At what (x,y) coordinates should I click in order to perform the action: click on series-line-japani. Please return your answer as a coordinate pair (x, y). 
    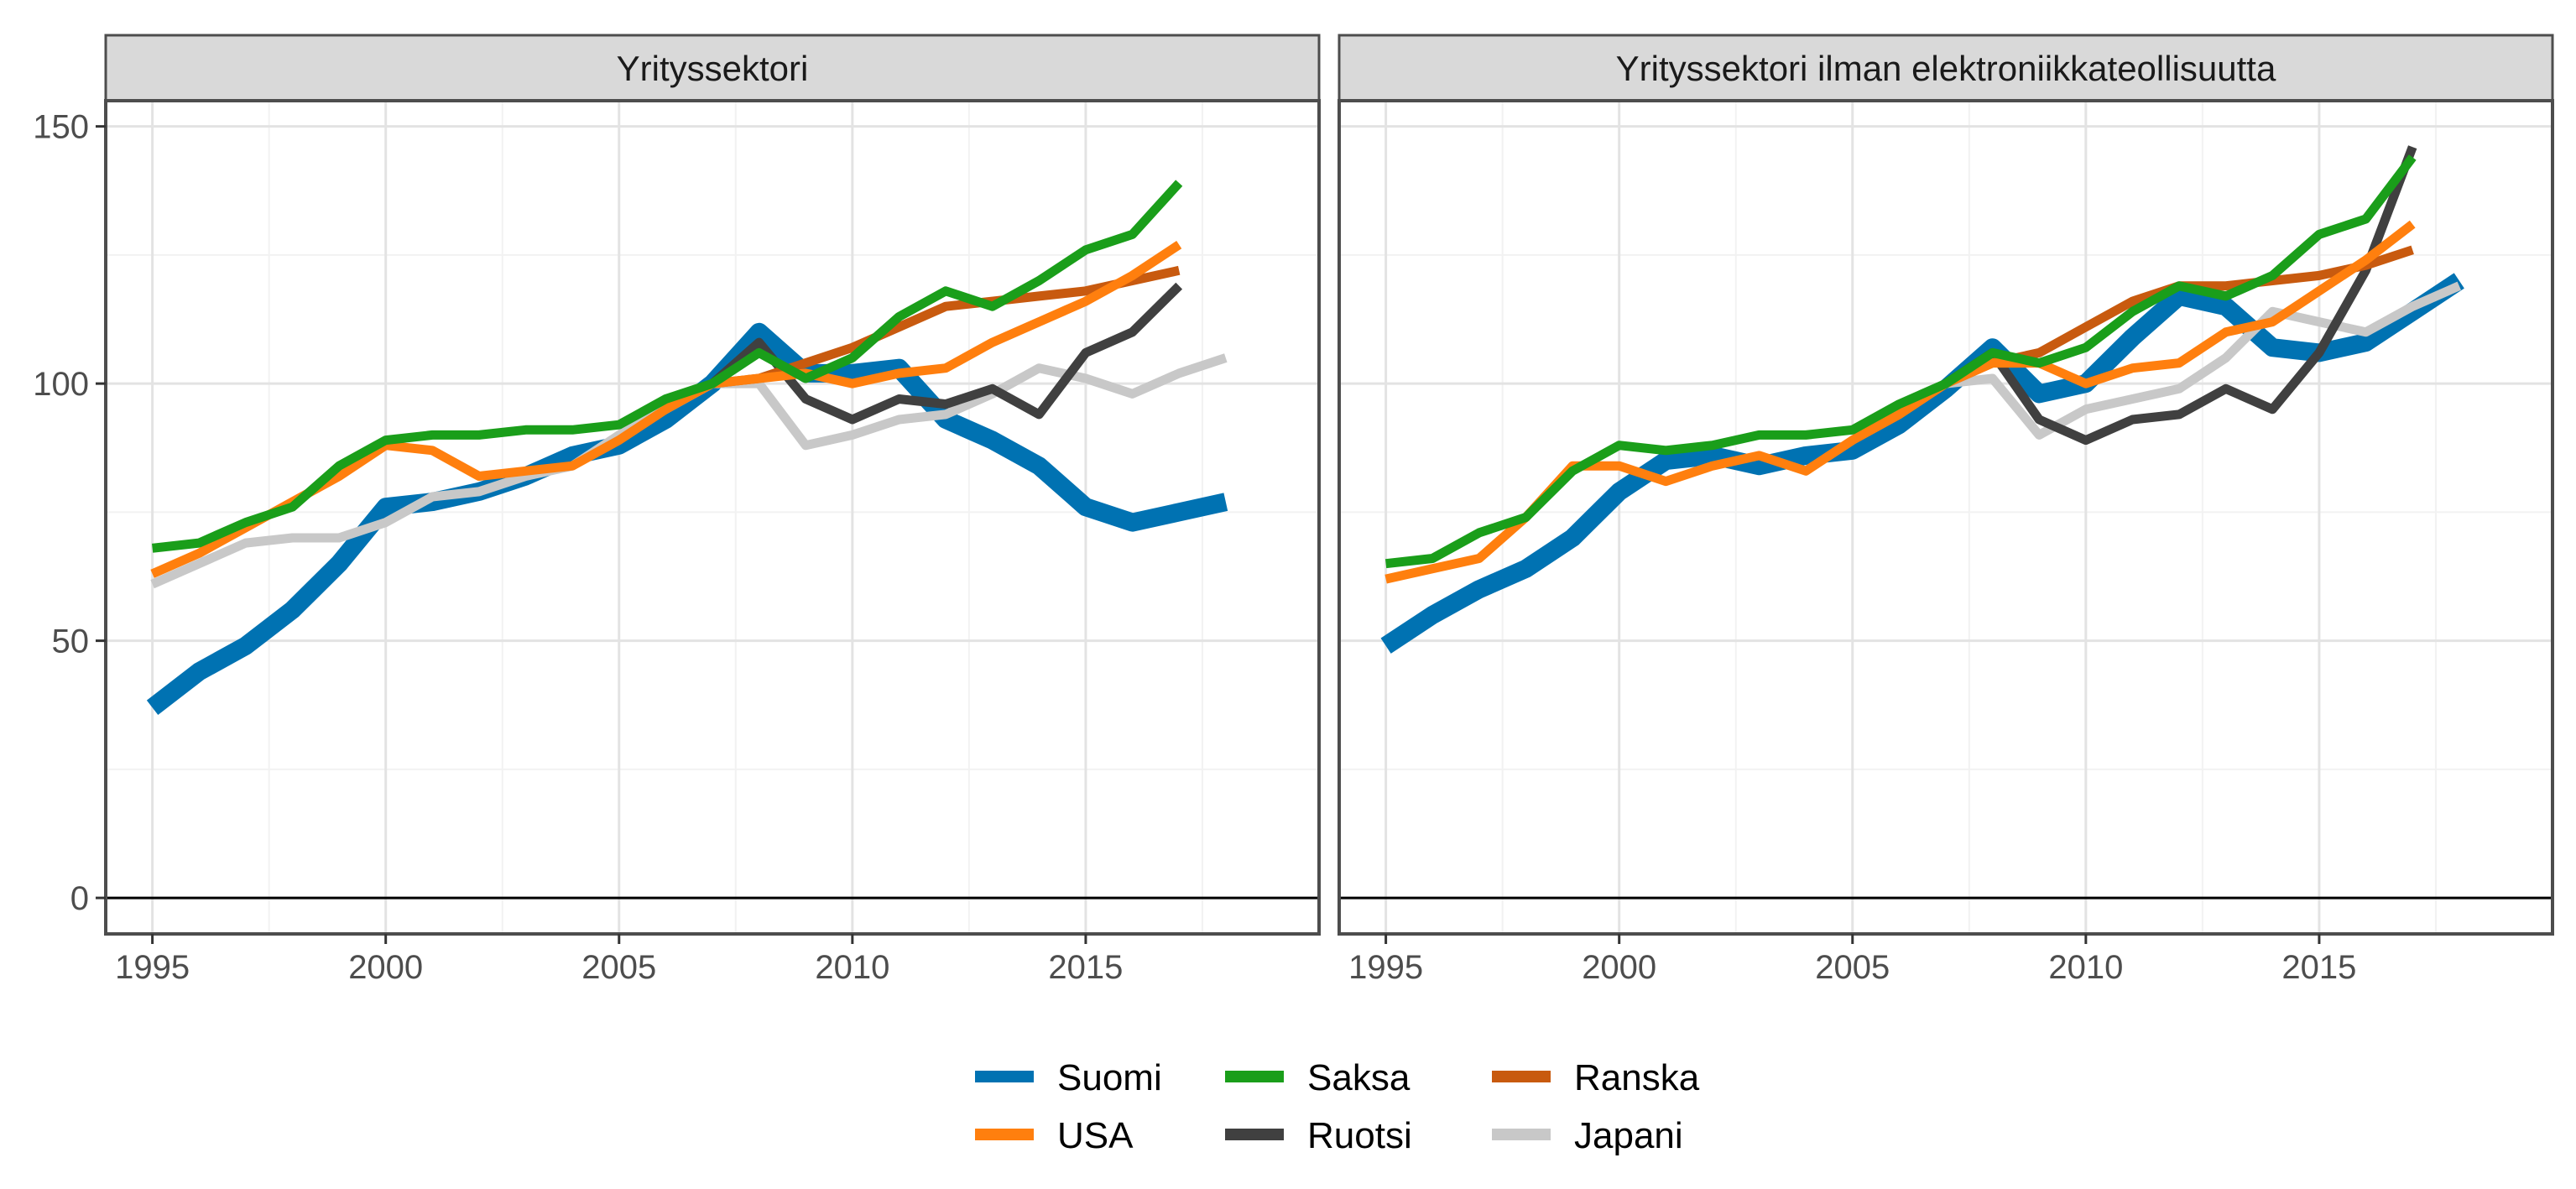
    Looking at the image, I should click on (2203, 360).